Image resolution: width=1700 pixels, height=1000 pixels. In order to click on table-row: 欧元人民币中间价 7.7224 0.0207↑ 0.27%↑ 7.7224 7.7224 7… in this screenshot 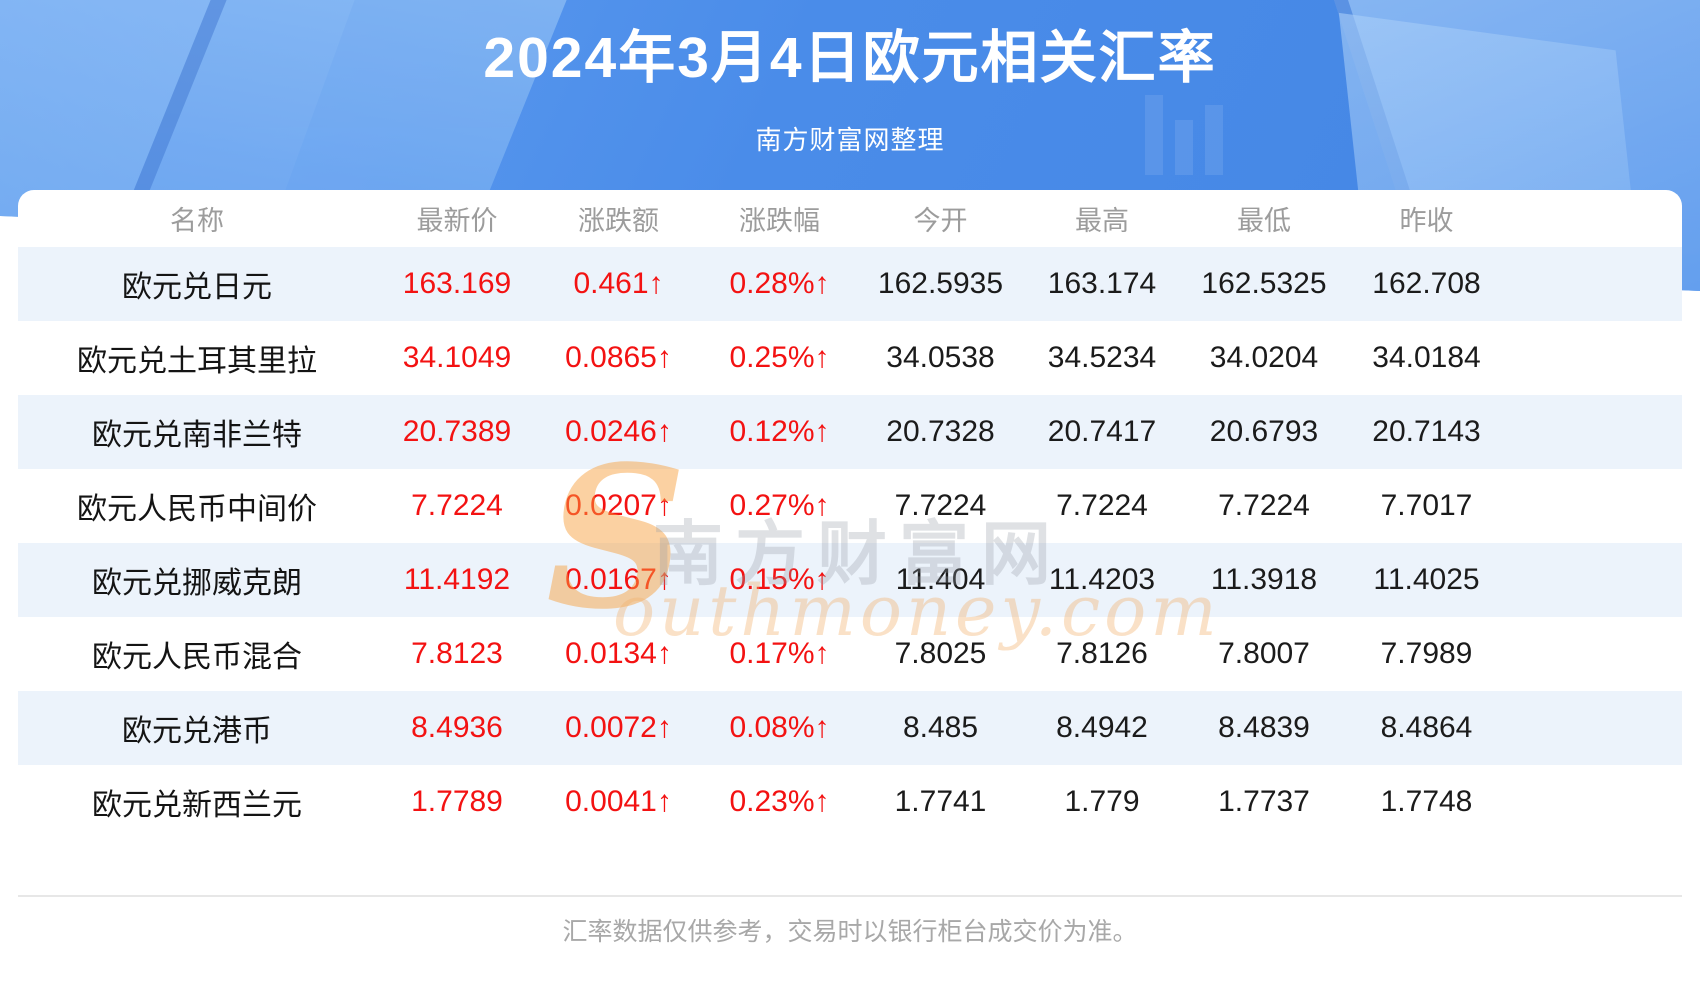, I will do `click(850, 506)`.